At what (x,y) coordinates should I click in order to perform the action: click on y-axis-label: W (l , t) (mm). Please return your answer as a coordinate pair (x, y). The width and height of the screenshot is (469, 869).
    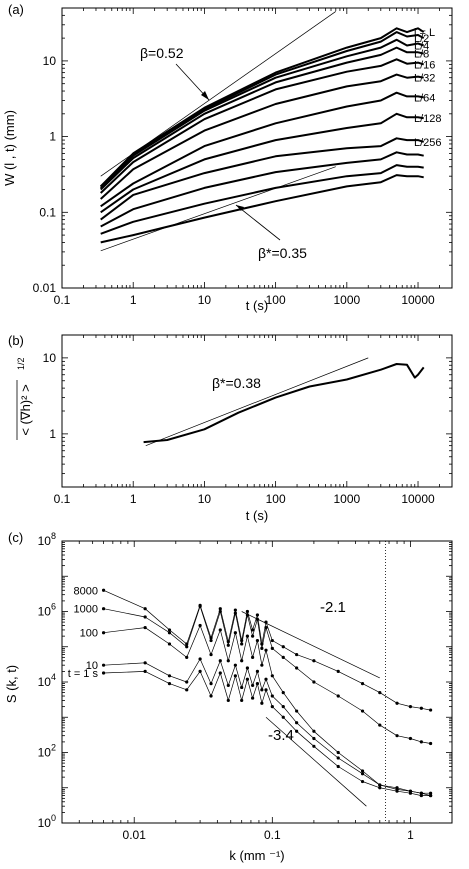
    Looking at the image, I should click on (9, 148).